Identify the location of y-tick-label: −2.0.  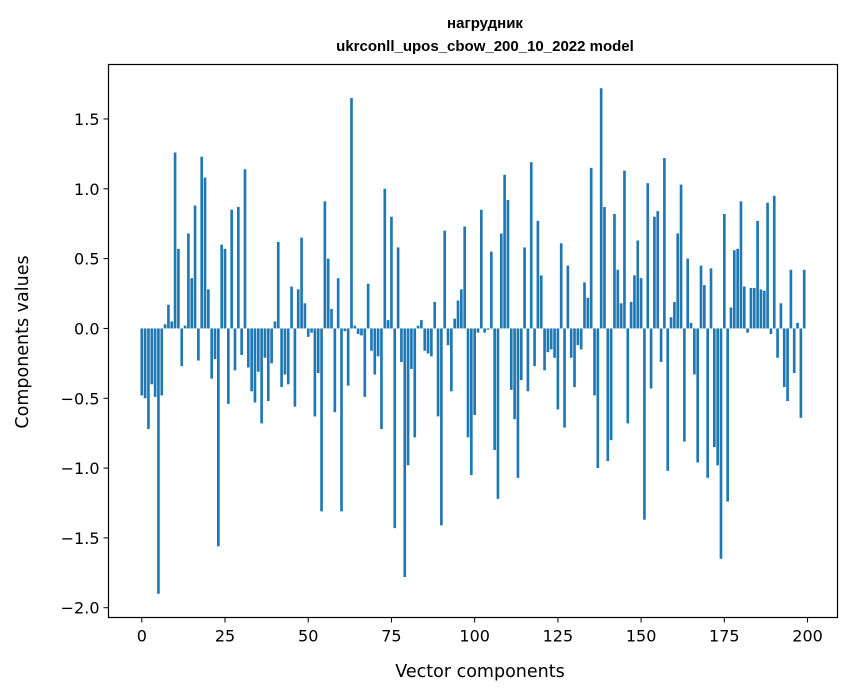
(80, 608).